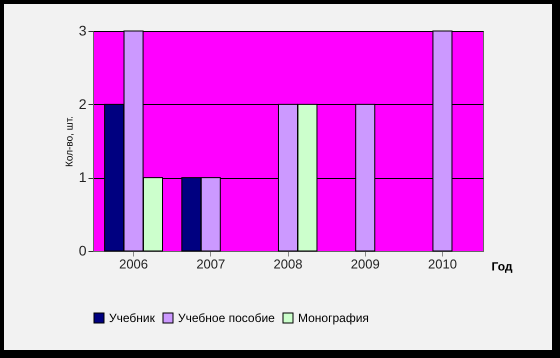 The image size is (560, 358). Describe the element at coordinates (502, 267) in the screenshot. I see `x-axis-title: Год` at that location.